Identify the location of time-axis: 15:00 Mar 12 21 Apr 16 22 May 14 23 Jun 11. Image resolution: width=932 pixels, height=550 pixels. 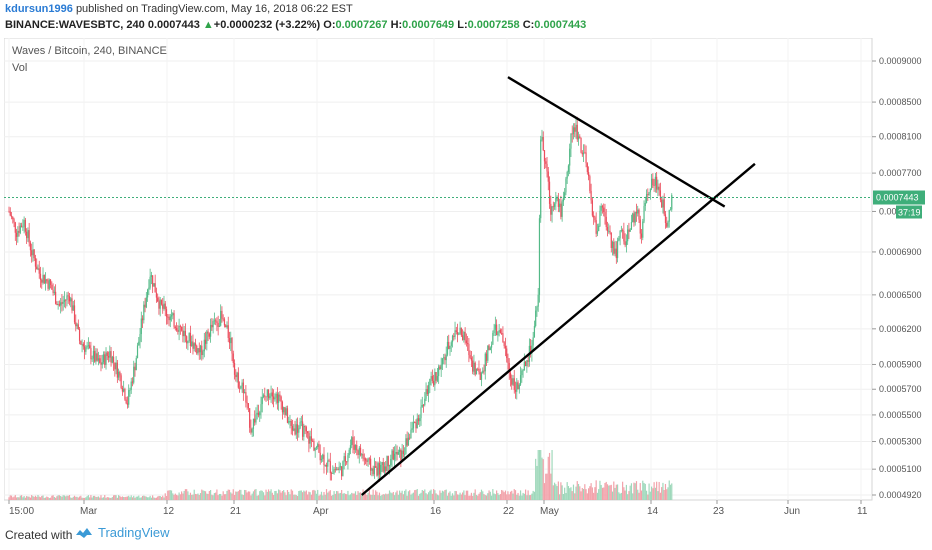
(438, 508).